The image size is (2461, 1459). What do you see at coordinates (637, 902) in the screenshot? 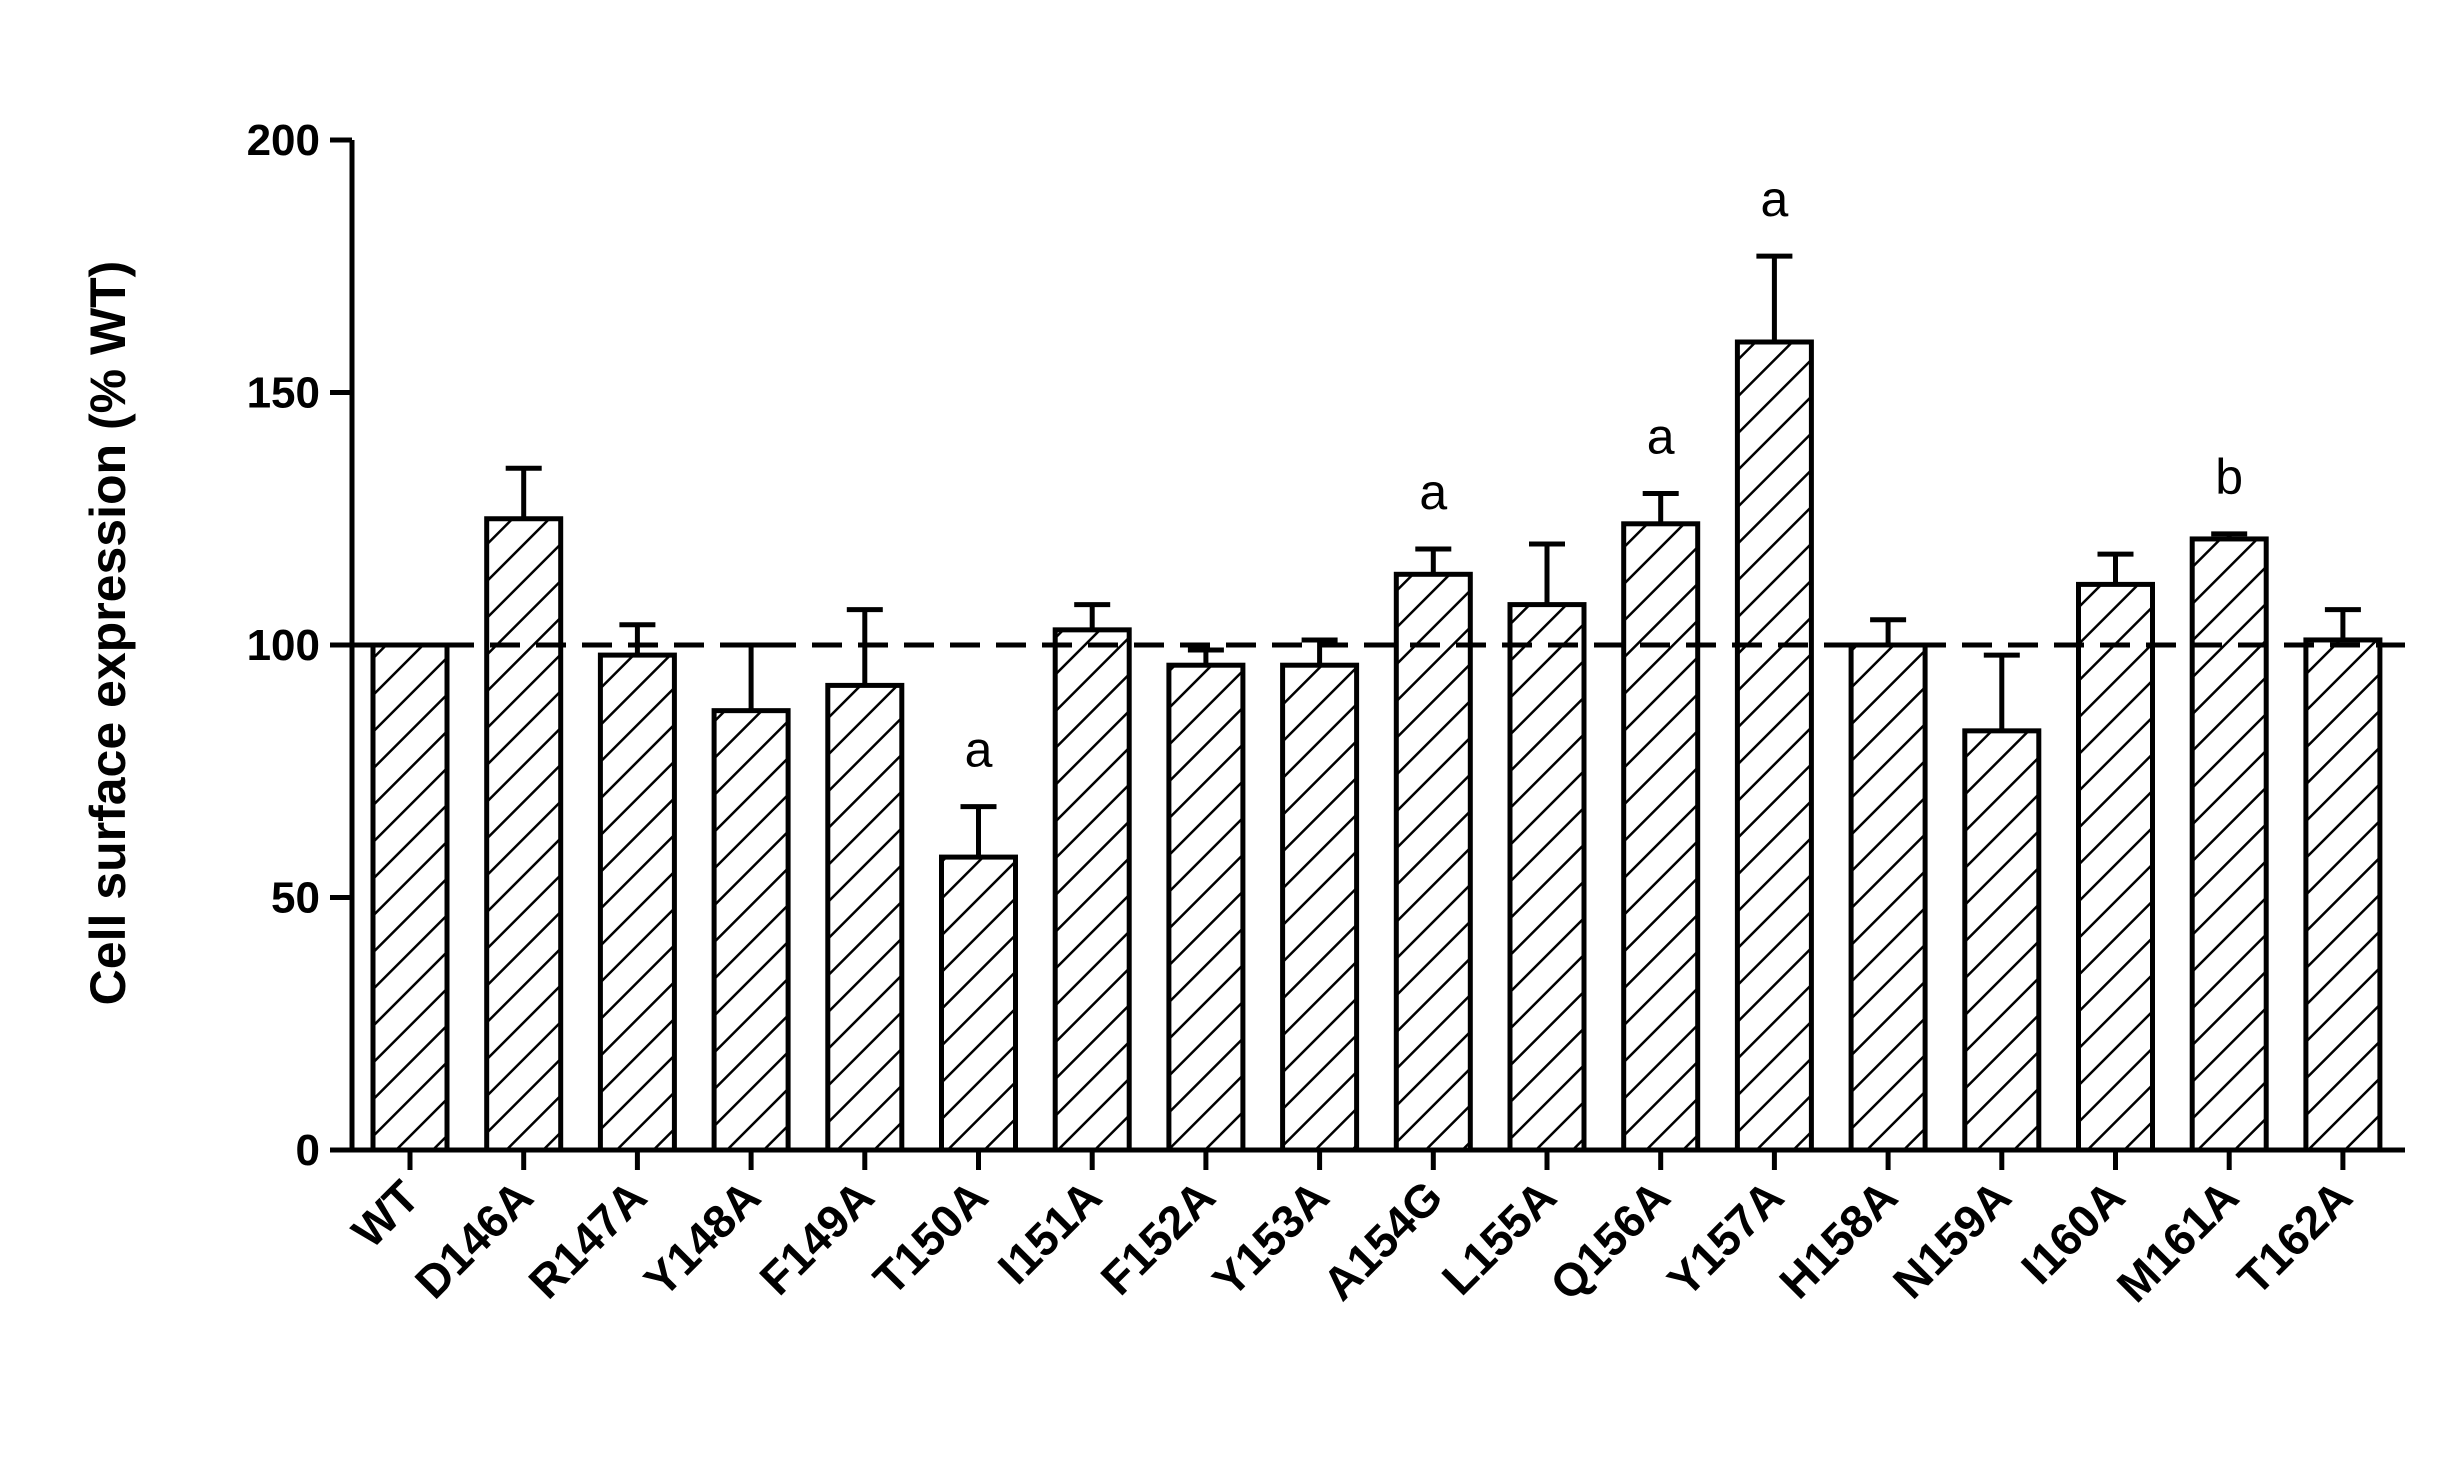
I see `bar-r147a` at bounding box center [637, 902].